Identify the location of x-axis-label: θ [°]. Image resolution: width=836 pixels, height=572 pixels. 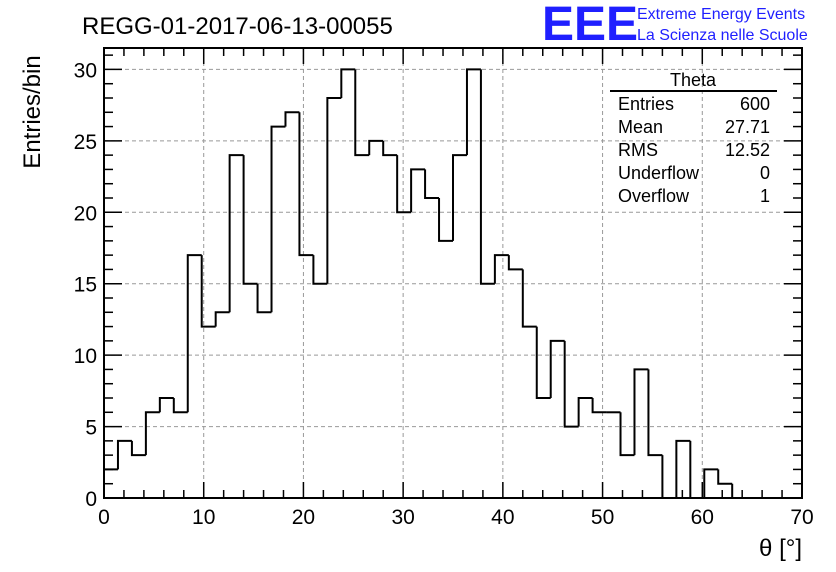
(780, 548).